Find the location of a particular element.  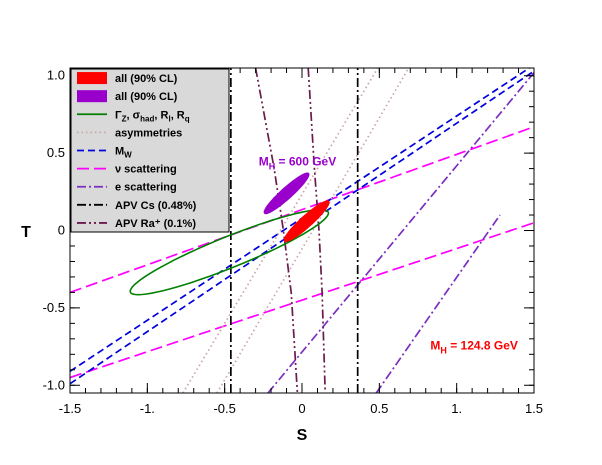

legend-entry: ν scattering is located at coordinates (127, 170).